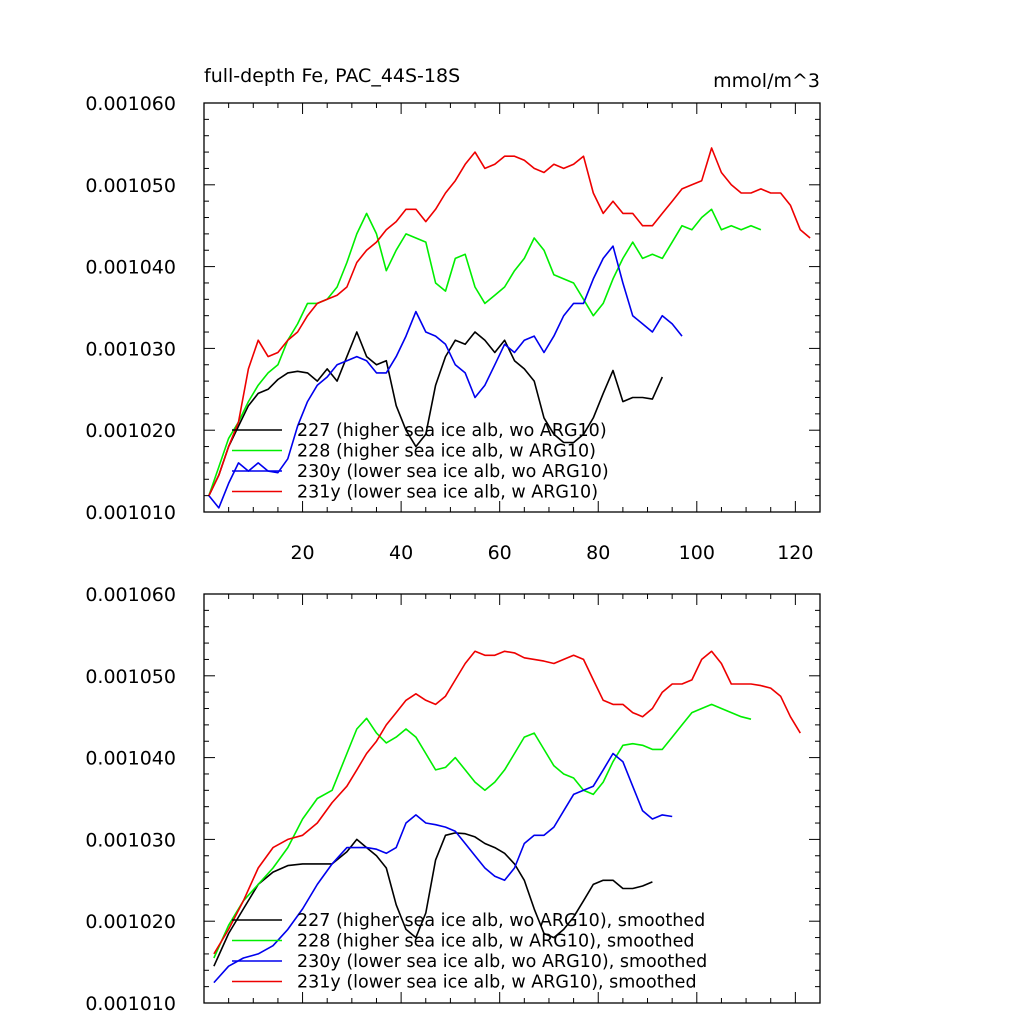 Image resolution: width=1024 pixels, height=1024 pixels. I want to click on x-tick-label: 40, so click(401, 553).